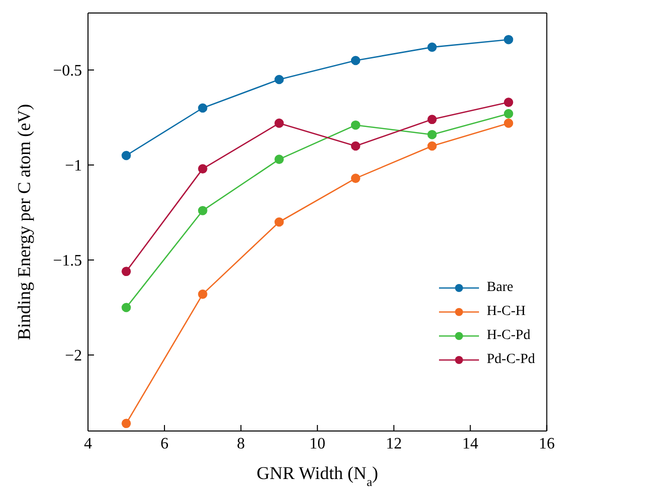  I want to click on y-tick-label: −1.5, so click(67, 261).